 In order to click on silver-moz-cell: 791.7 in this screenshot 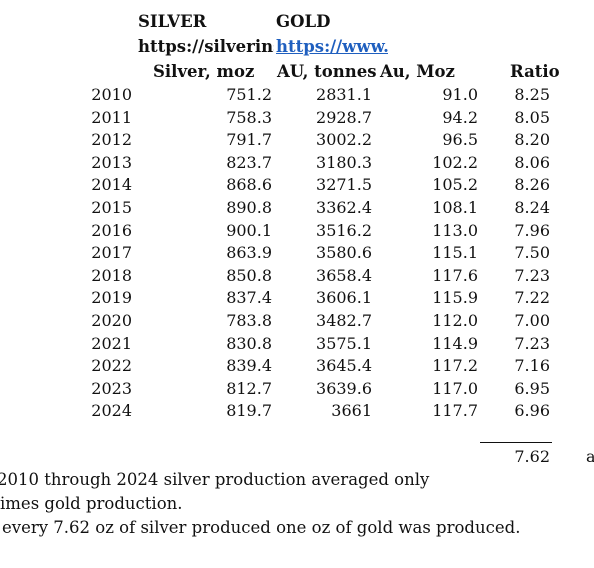, I will do `click(249, 140)`.